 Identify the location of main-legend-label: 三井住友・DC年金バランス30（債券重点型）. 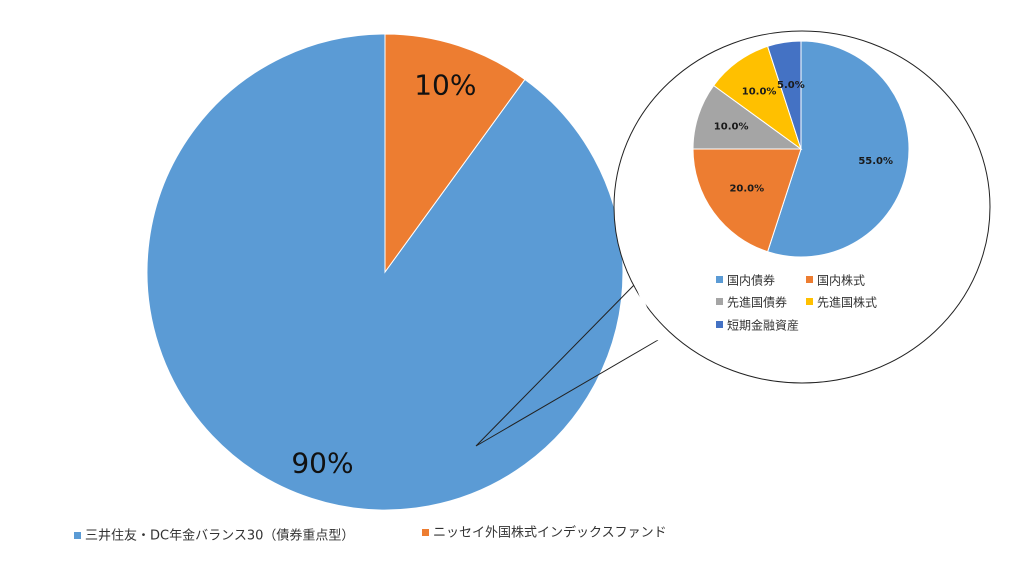
(219, 536).